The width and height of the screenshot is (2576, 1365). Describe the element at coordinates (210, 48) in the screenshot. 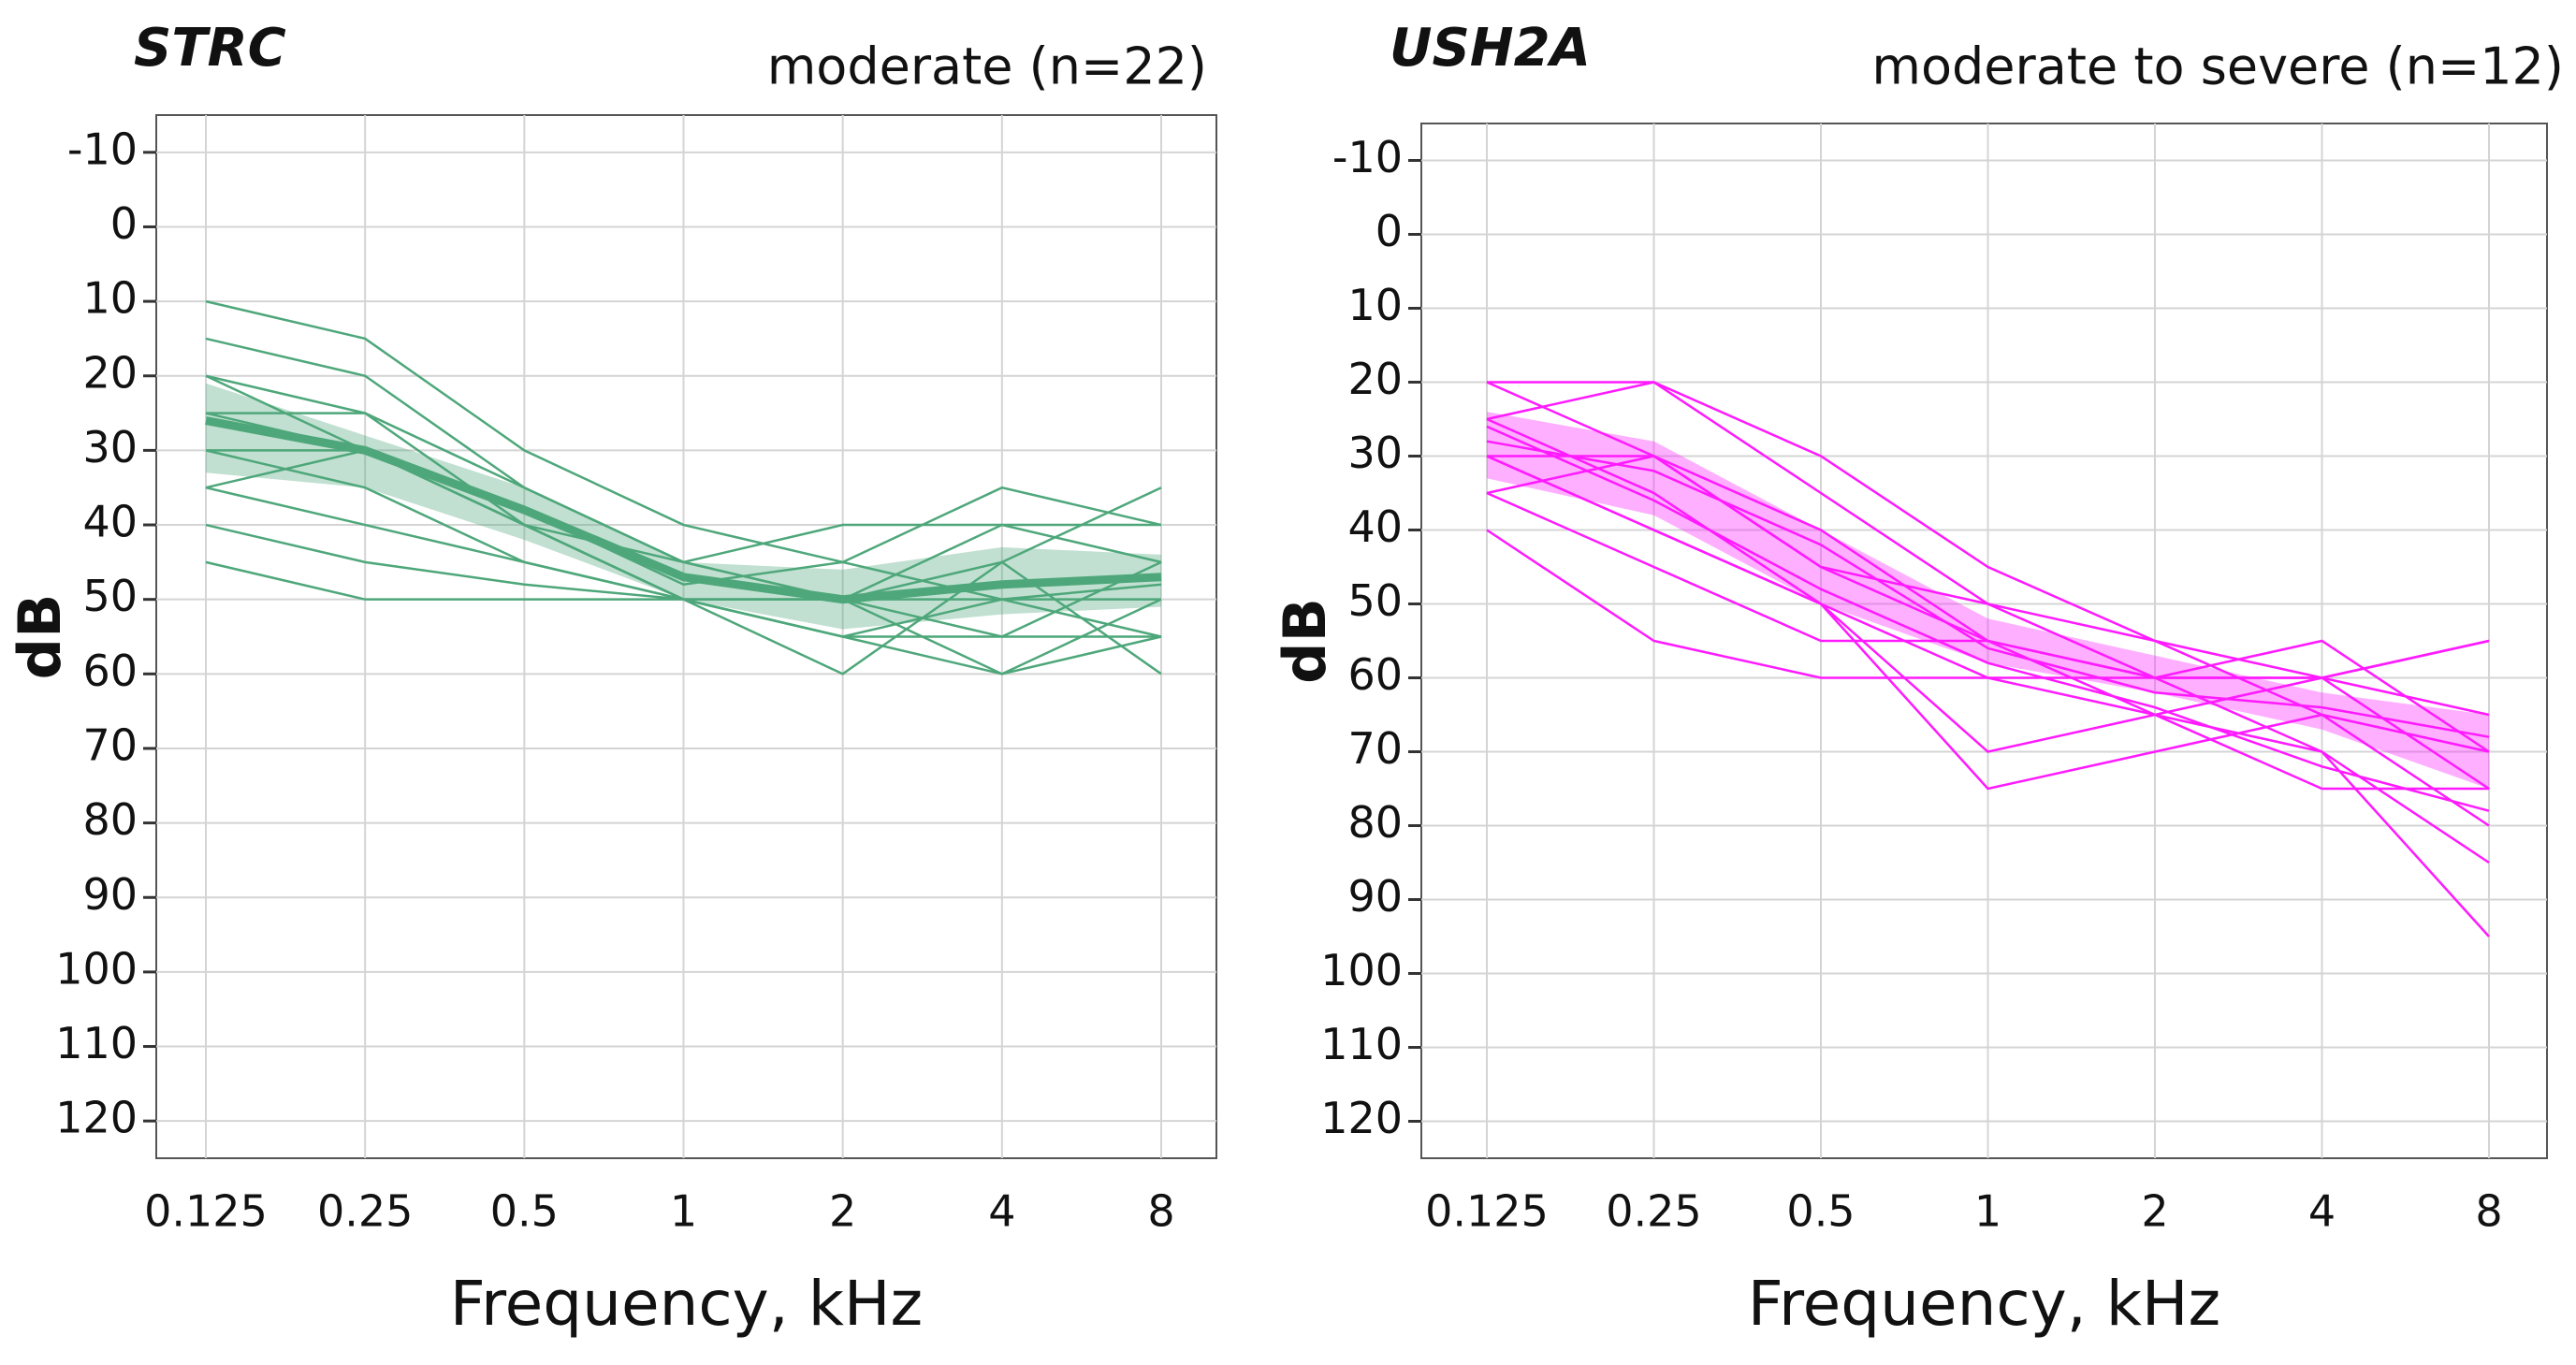

I see `chart-title: STRC` at that location.